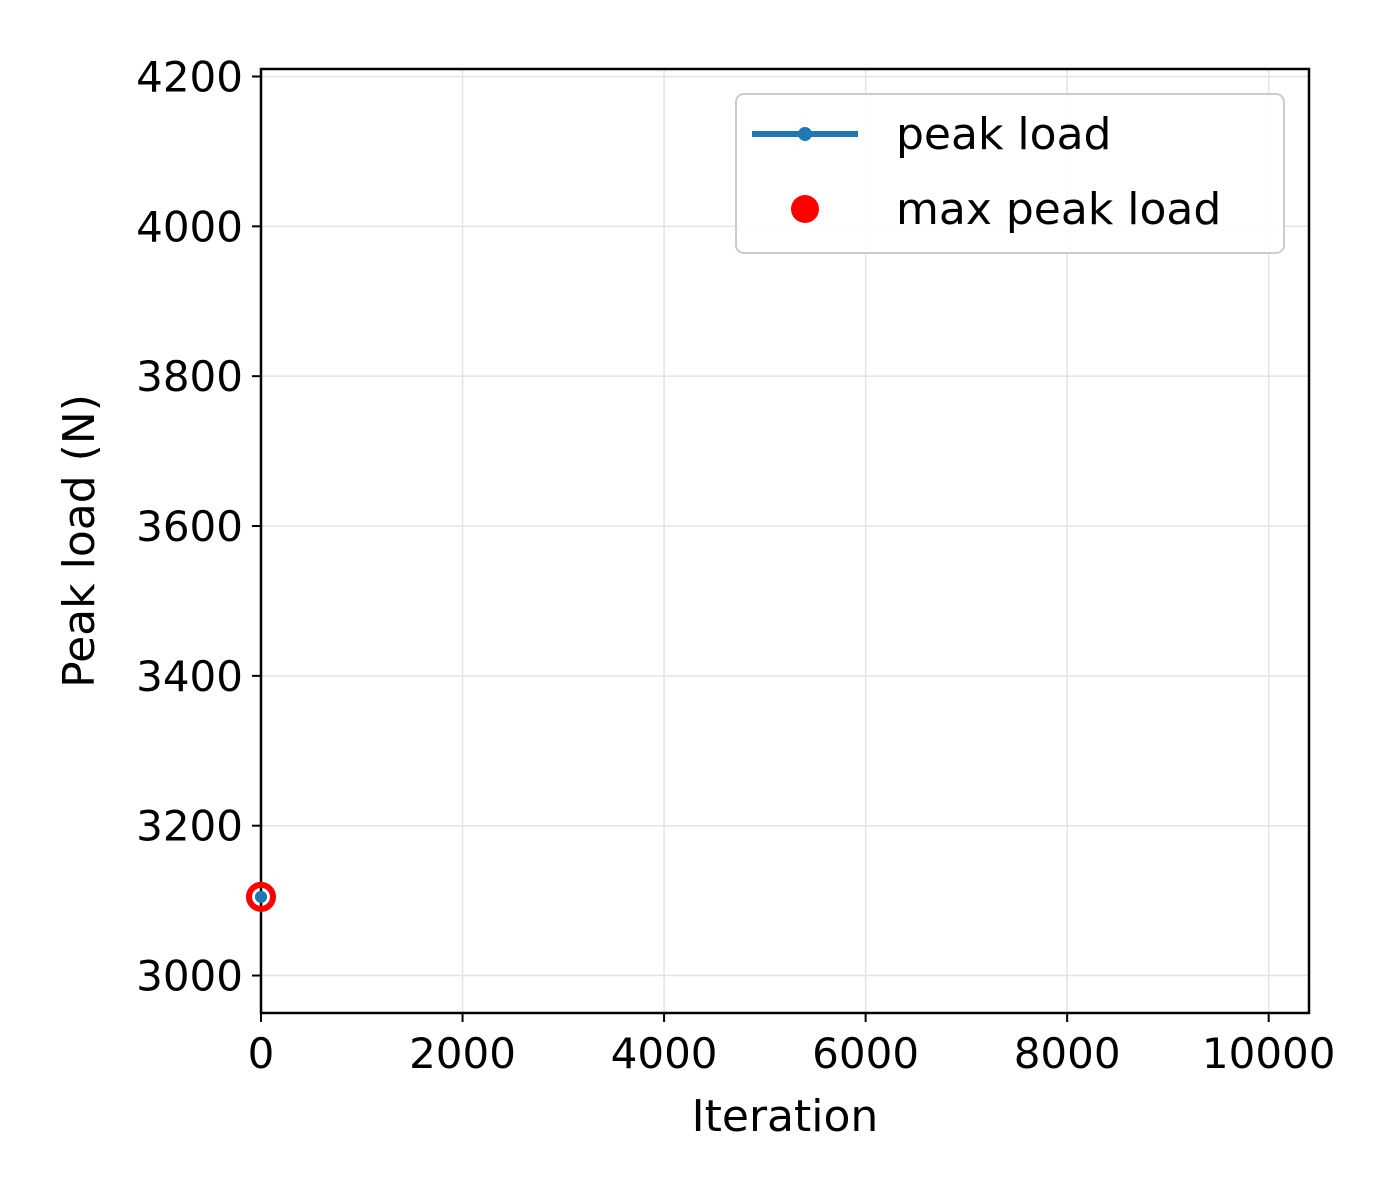 This screenshot has width=1400, height=1200. I want to click on y-axis-label: Peak load (N), so click(79, 541).